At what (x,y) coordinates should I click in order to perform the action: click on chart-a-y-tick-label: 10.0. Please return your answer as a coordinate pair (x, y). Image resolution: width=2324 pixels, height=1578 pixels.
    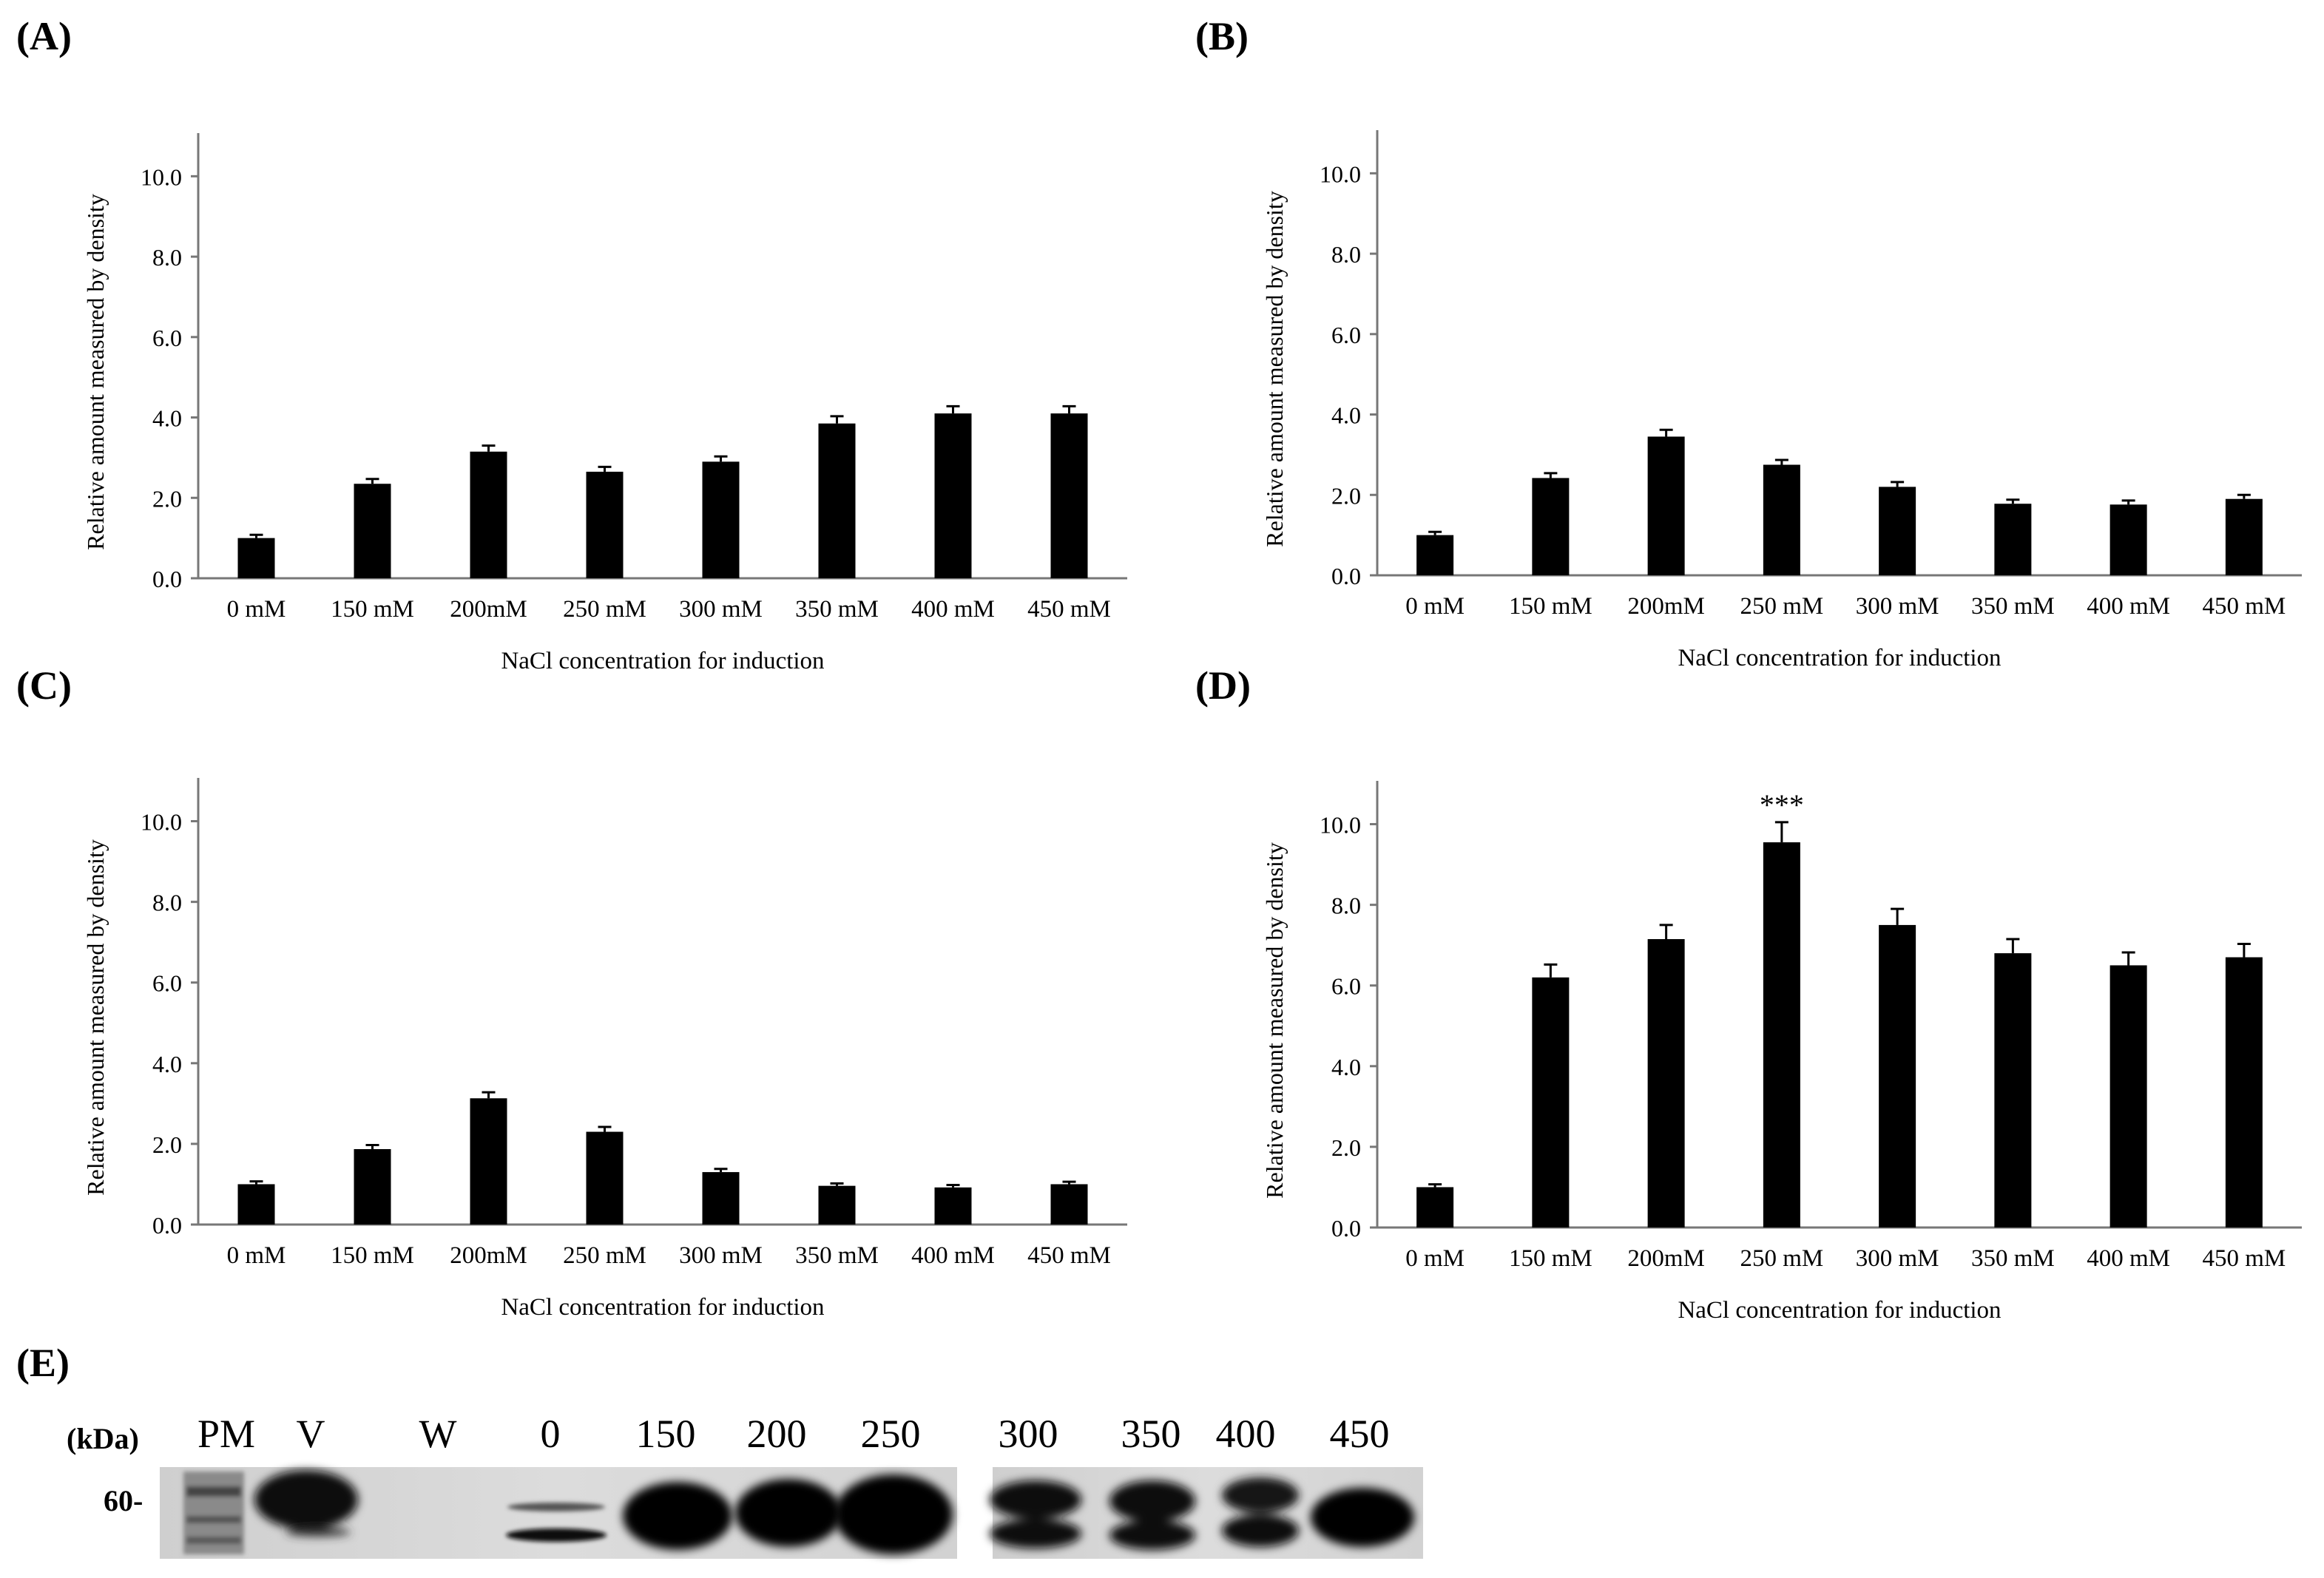
    Looking at the image, I should click on (161, 176).